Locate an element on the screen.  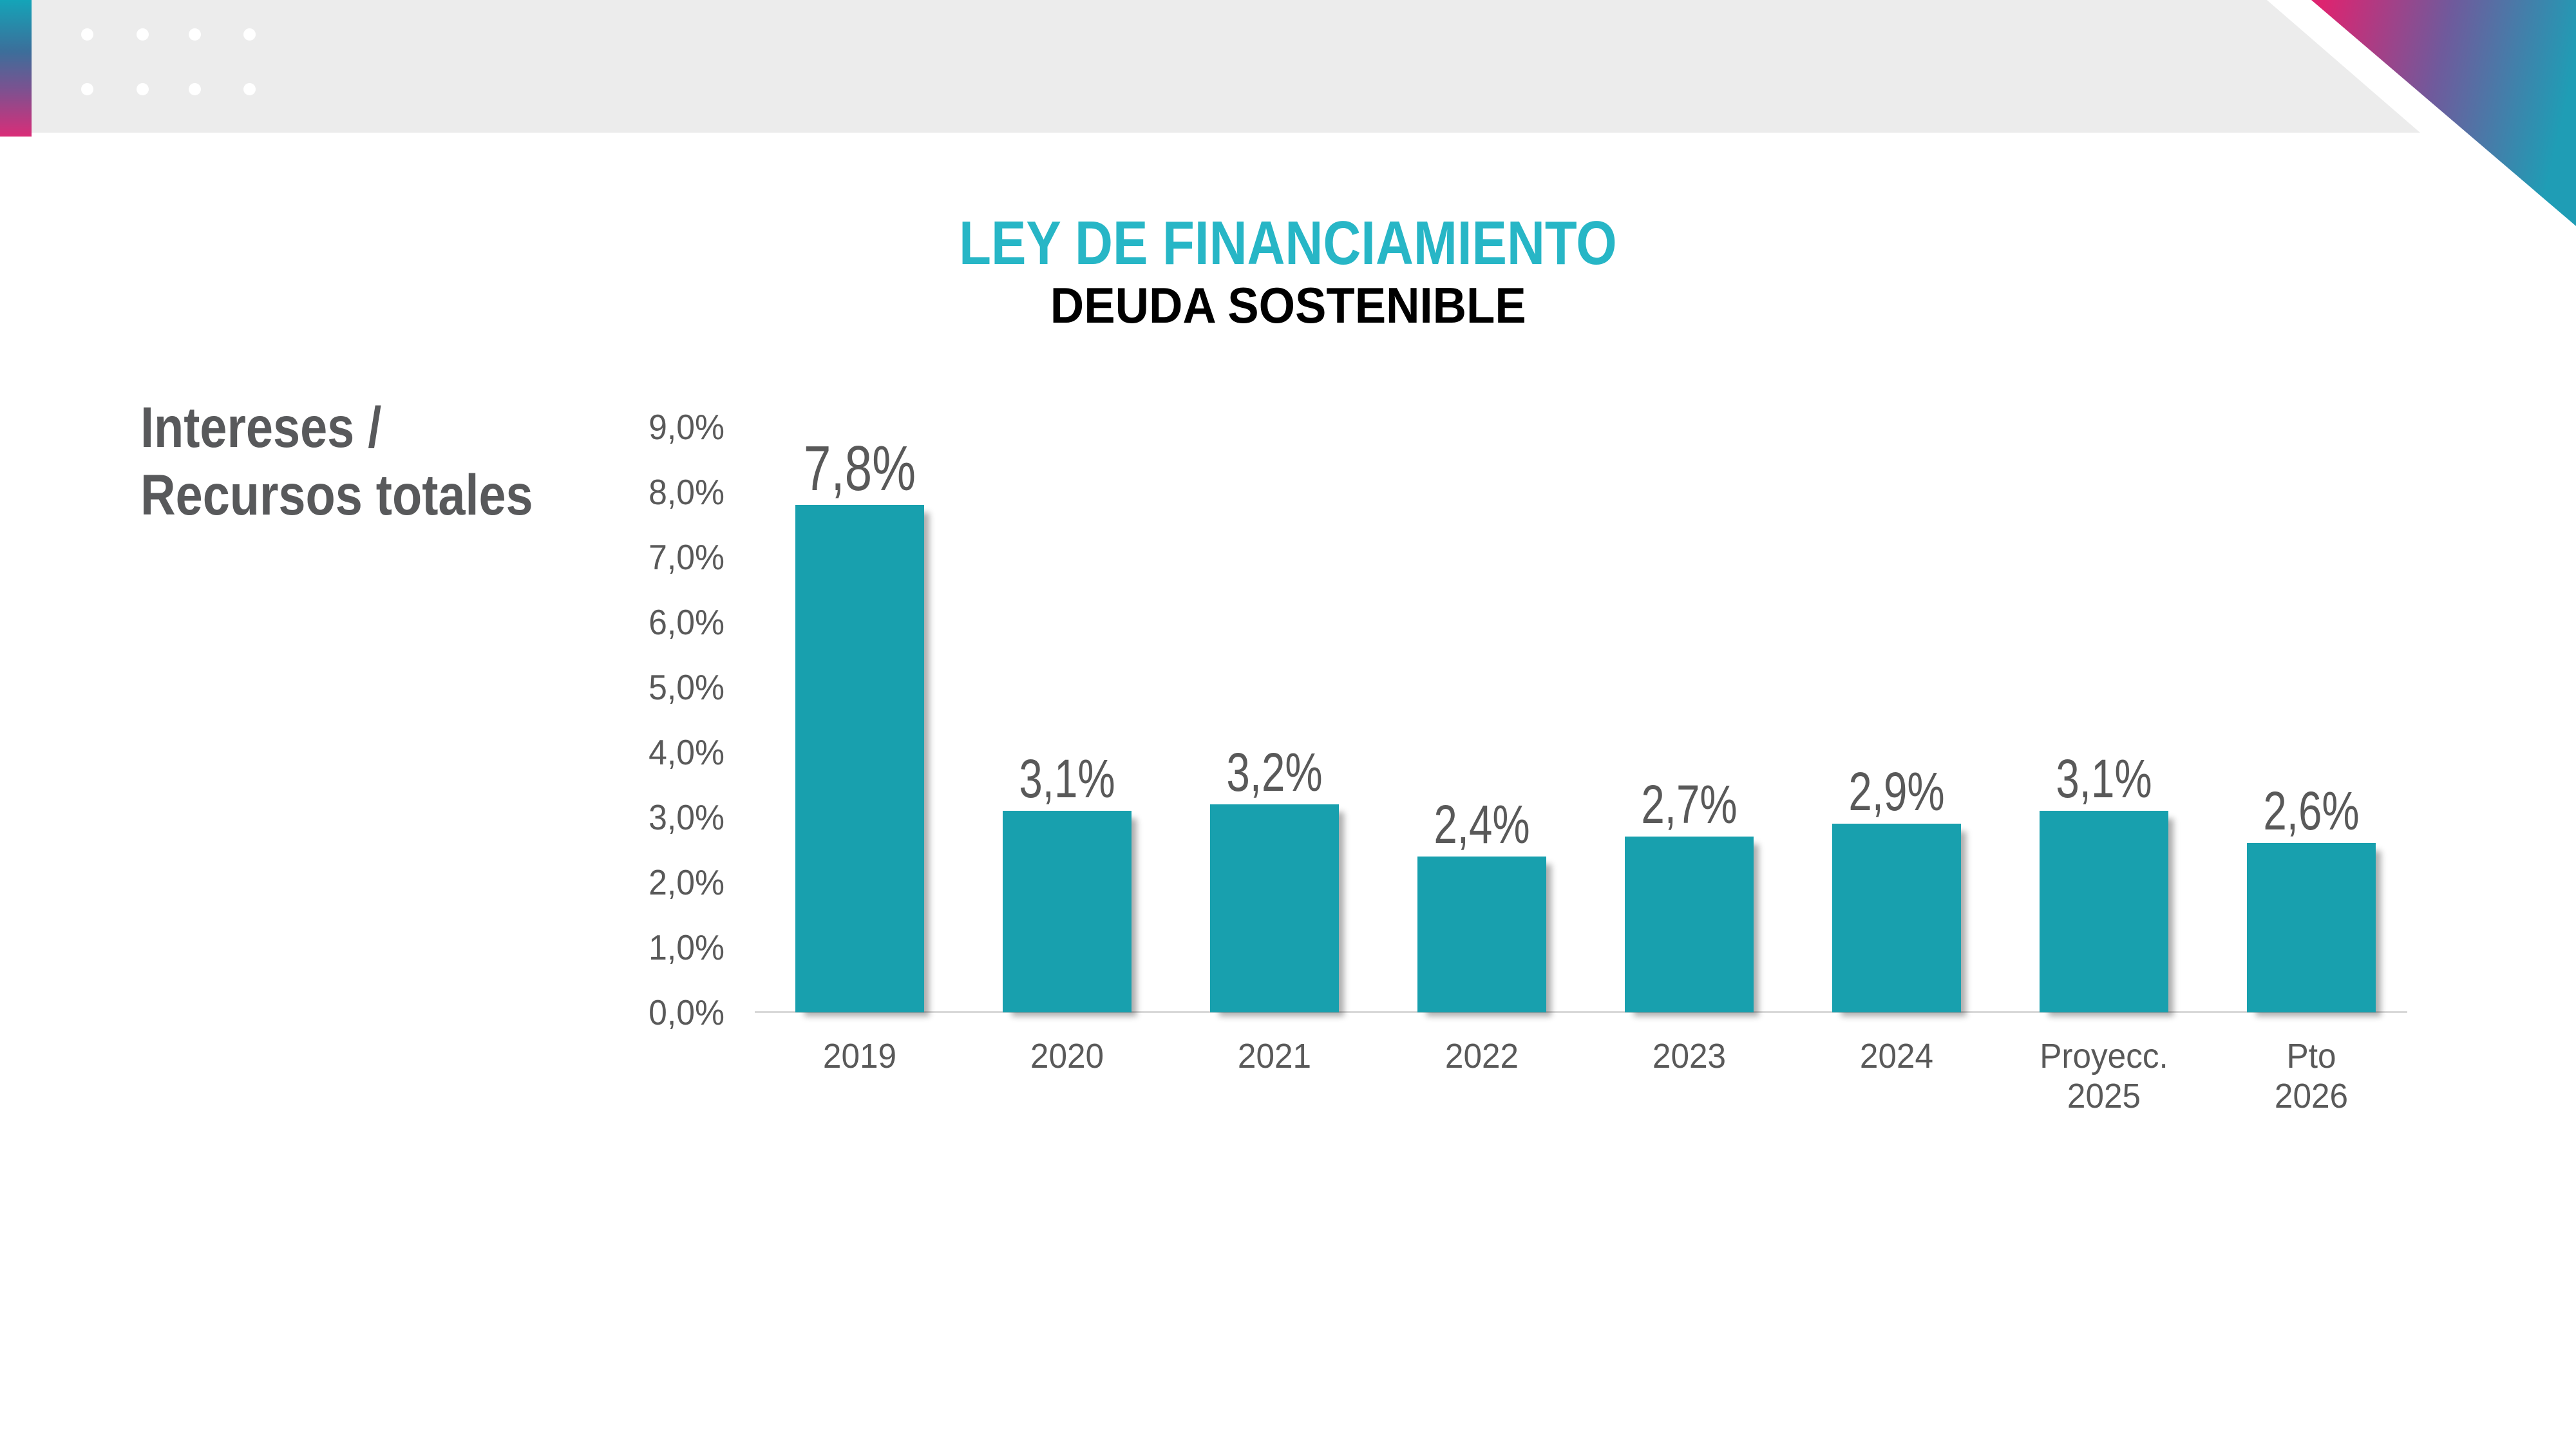
bar-2023 is located at coordinates (1690, 924).